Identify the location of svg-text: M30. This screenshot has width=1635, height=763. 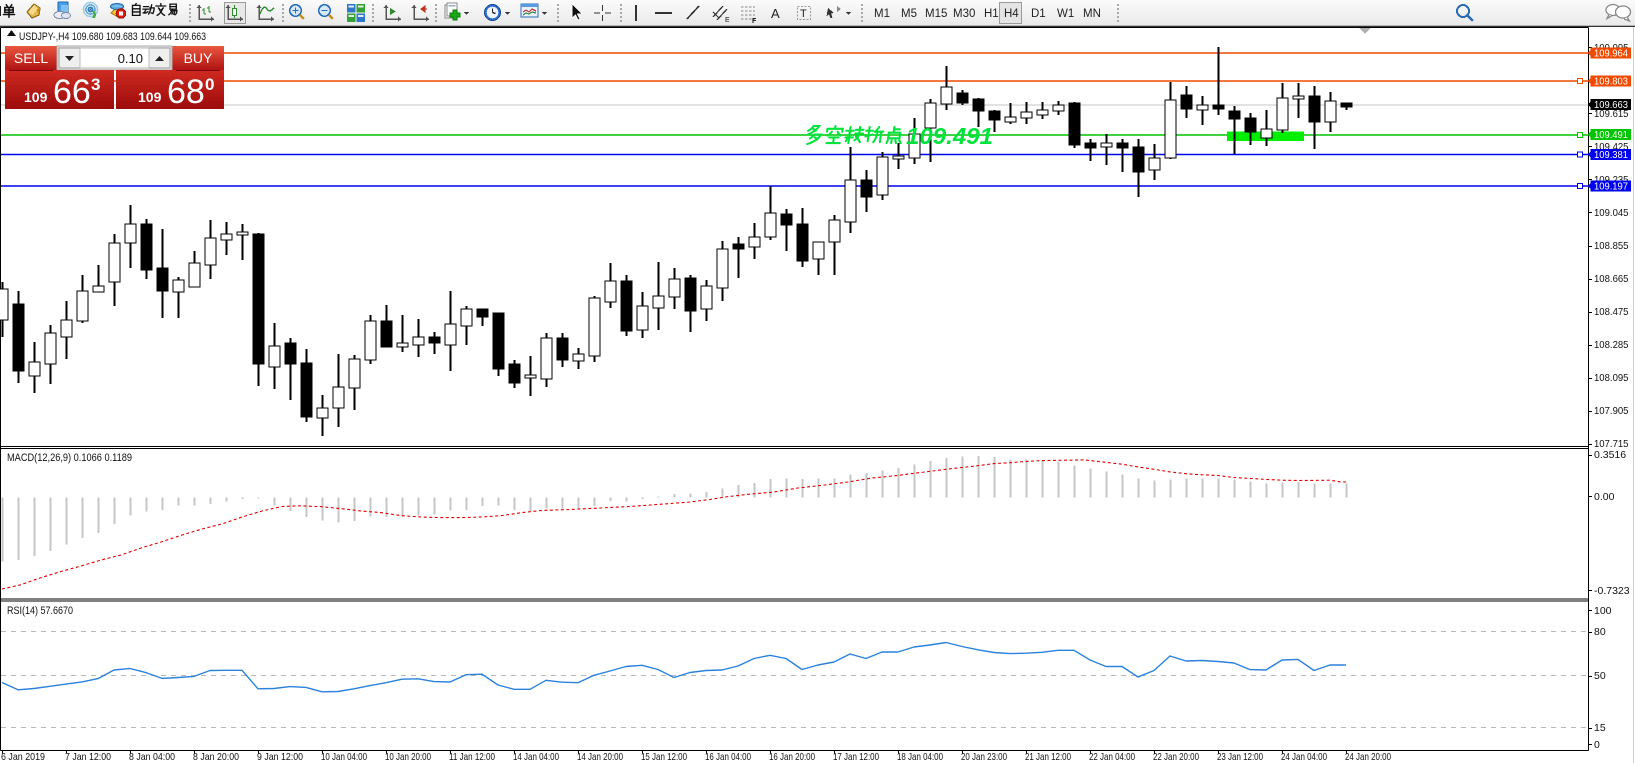
(964, 14).